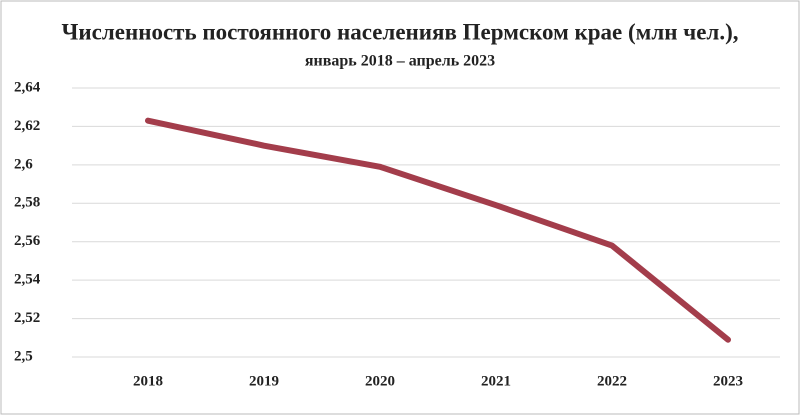 This screenshot has height=415, width=800. I want to click on y-tick-label: 2,52, so click(27, 318).